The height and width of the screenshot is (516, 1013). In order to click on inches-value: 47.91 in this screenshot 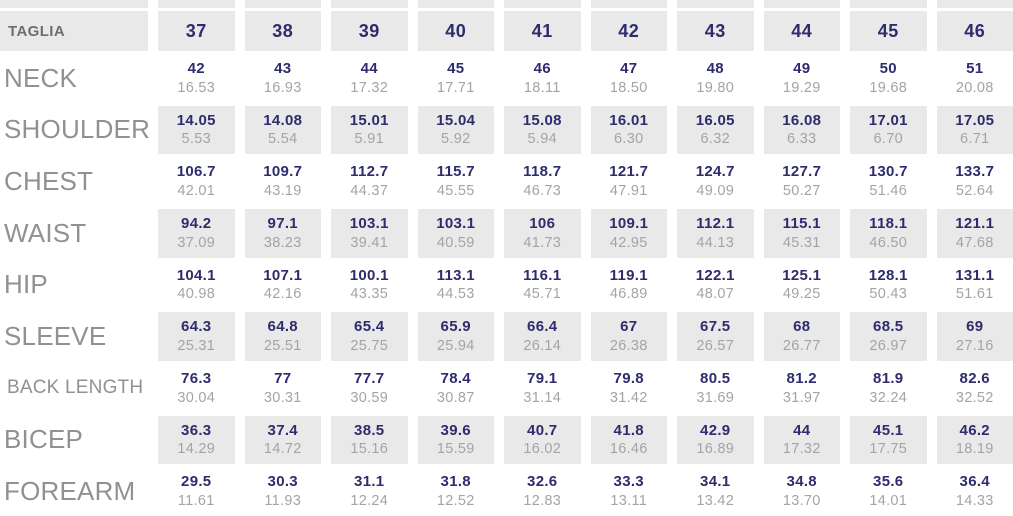, I will do `click(628, 190)`.